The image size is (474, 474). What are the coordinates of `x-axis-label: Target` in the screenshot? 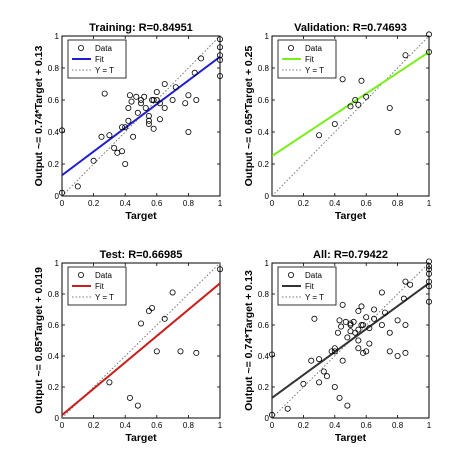 It's located at (351, 216).